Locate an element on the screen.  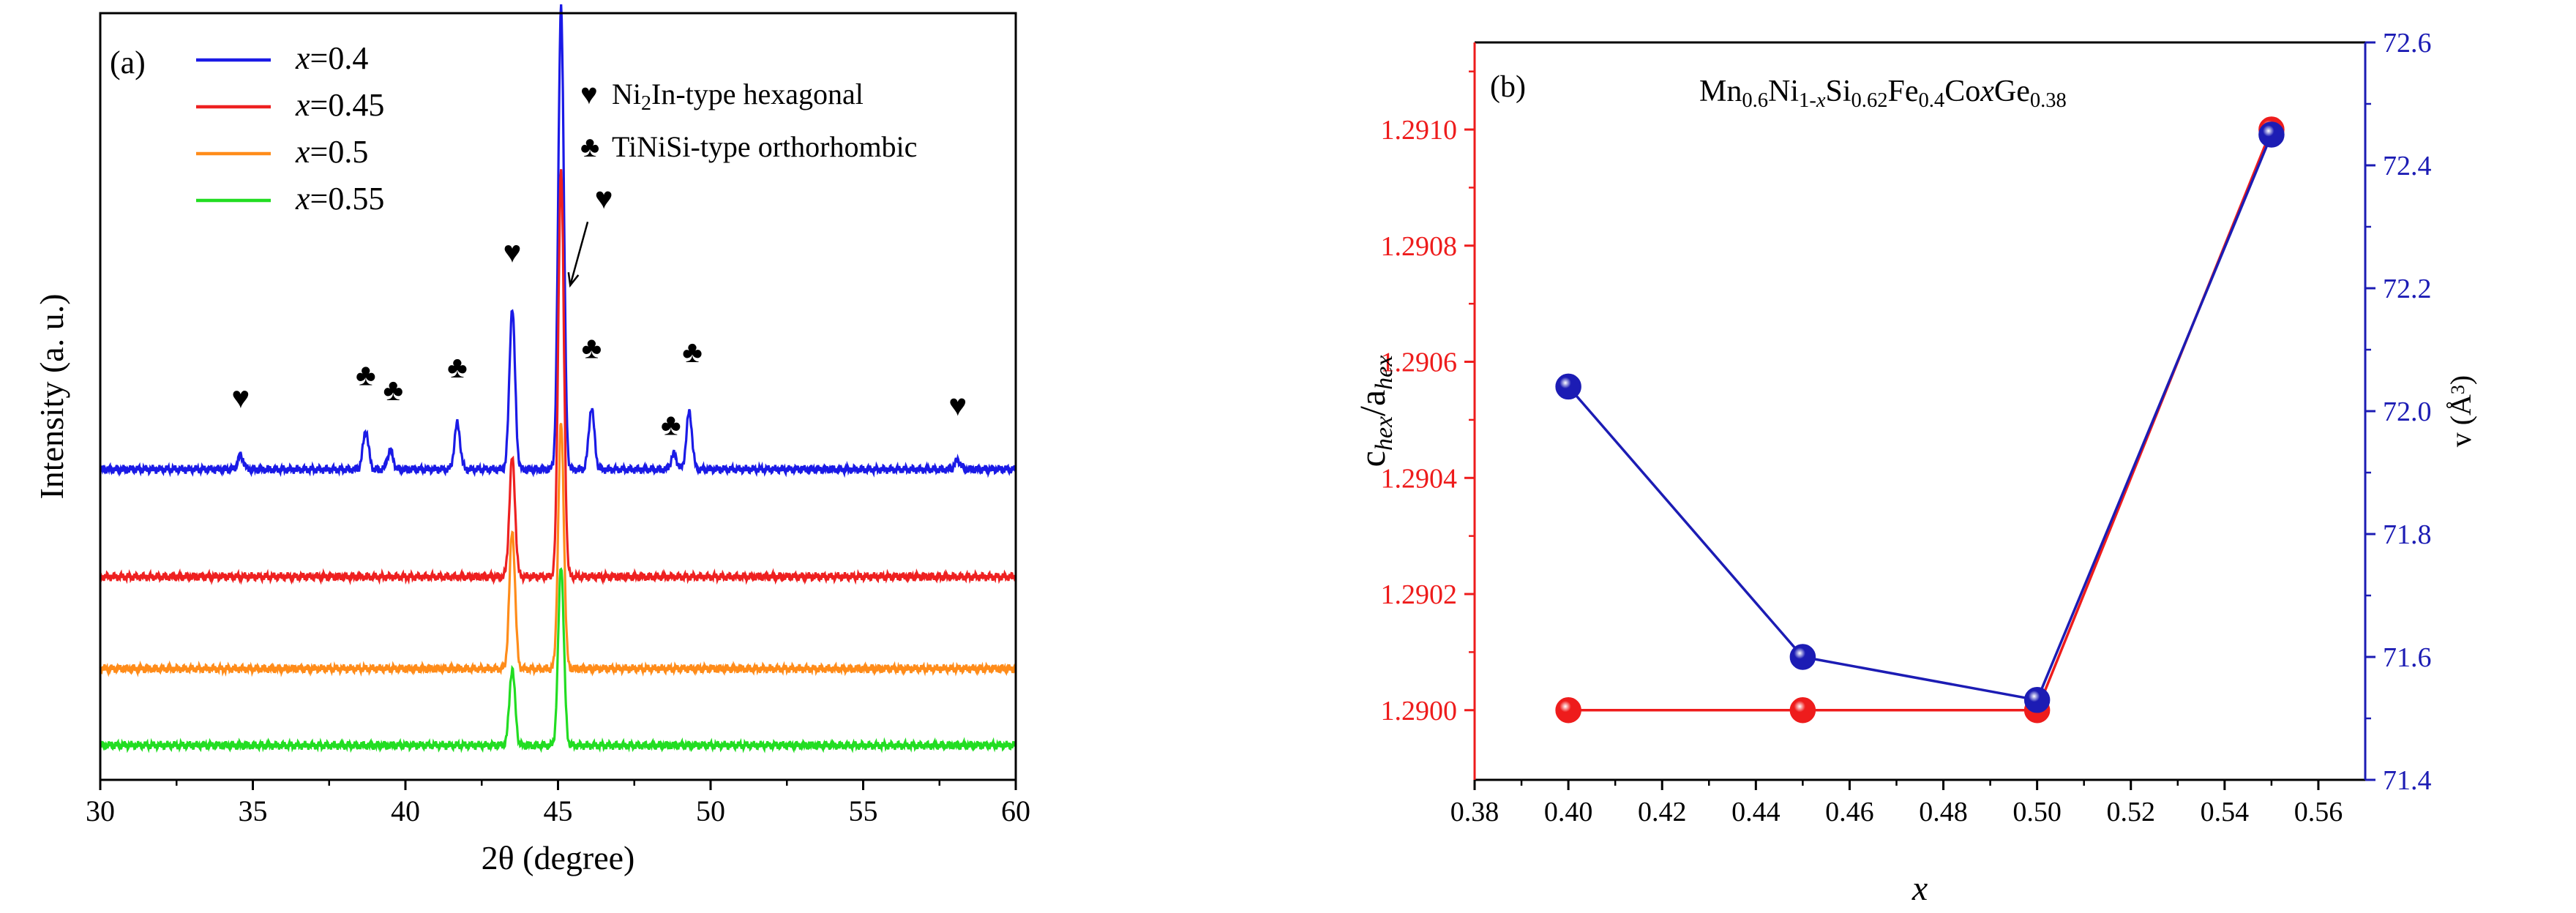
y-left-axis-label: chex/ahex is located at coordinates (1375, 411).